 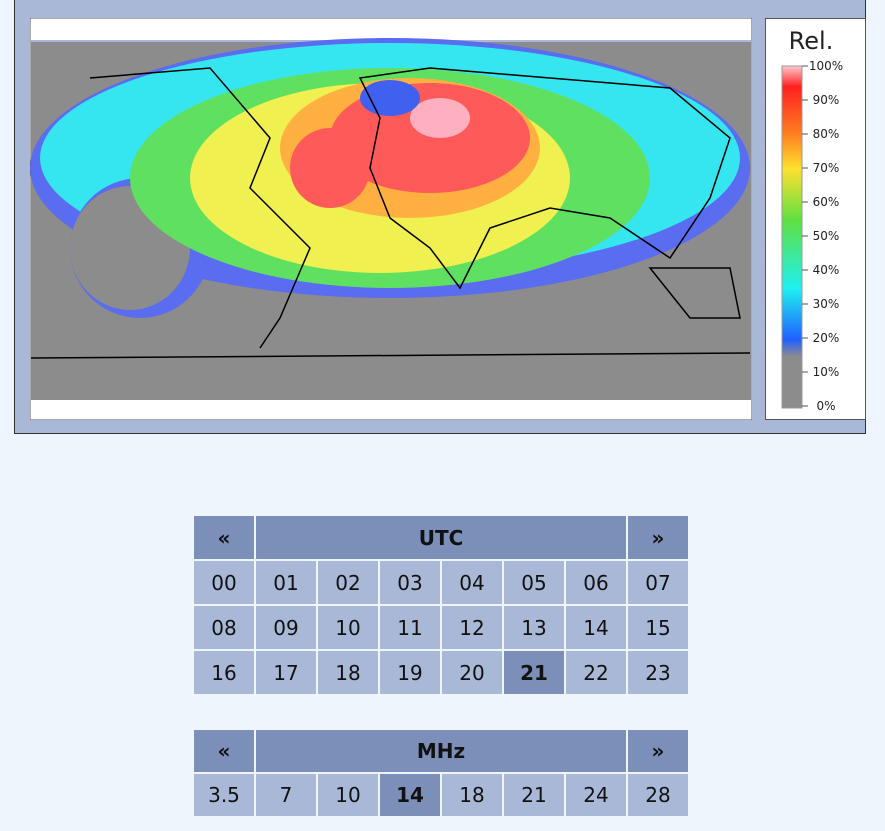 I want to click on option-cell: 23, so click(x=658, y=672).